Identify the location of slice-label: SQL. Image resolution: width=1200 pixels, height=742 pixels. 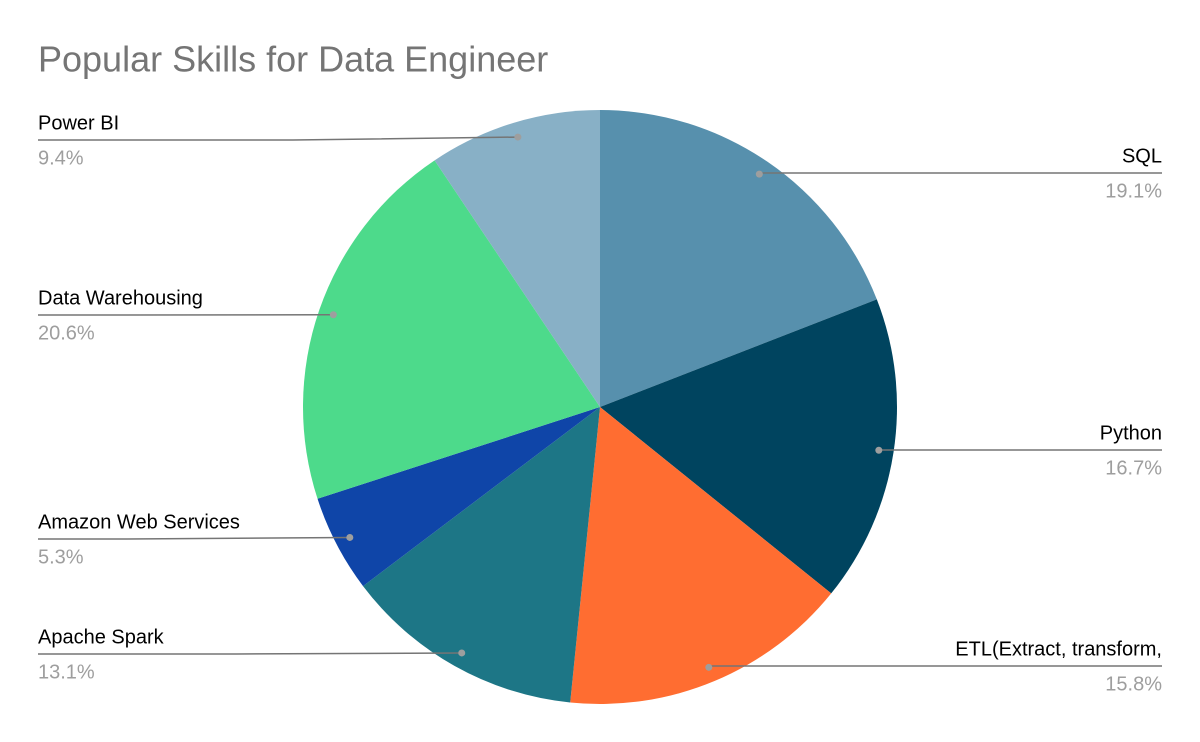
(1142, 156).